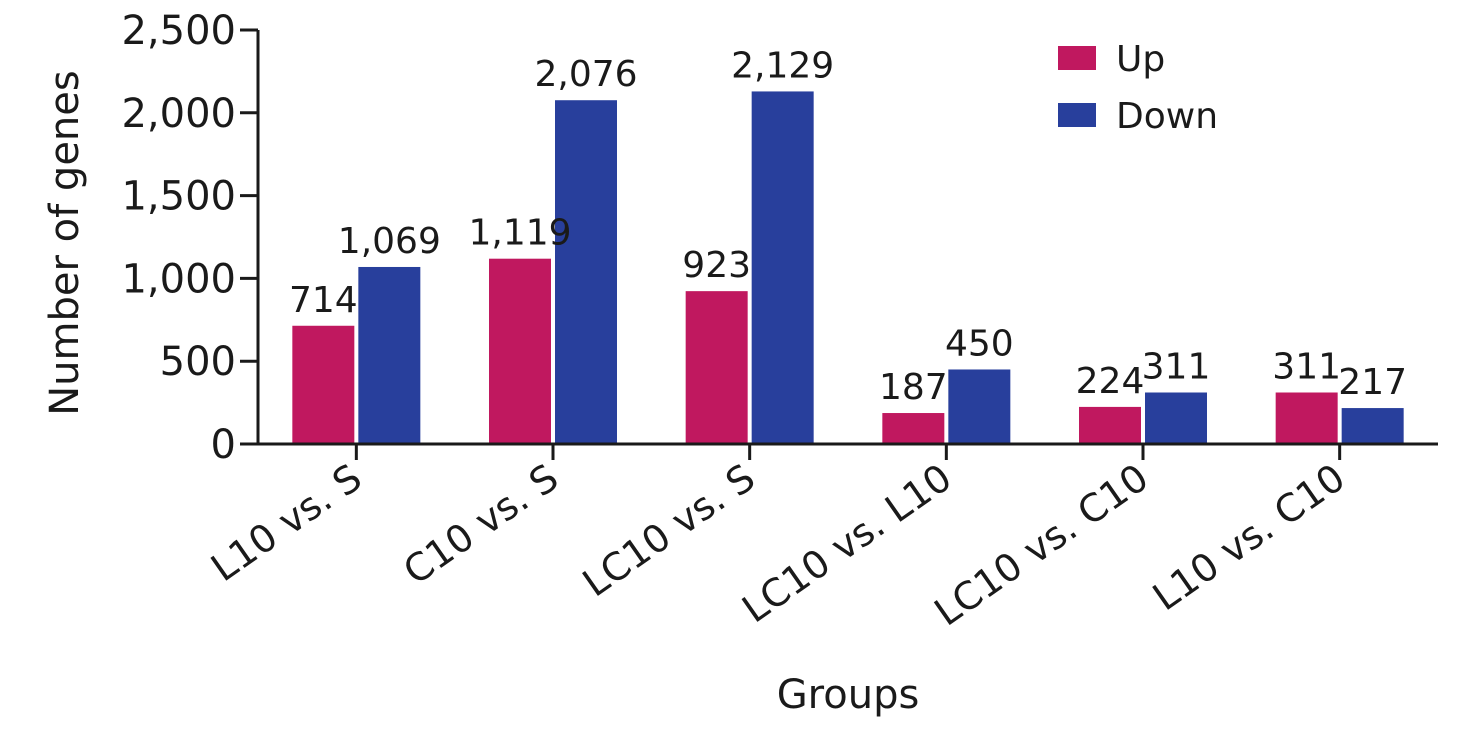  Describe the element at coordinates (480, 524) in the screenshot. I see `x-category-label: C10 vs. S` at that location.